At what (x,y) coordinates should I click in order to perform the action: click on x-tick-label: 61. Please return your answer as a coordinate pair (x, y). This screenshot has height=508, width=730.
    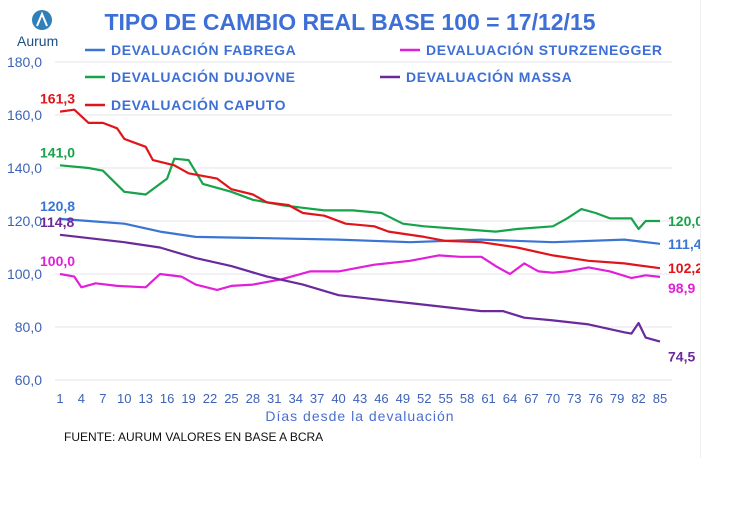
    Looking at the image, I should click on (488, 398).